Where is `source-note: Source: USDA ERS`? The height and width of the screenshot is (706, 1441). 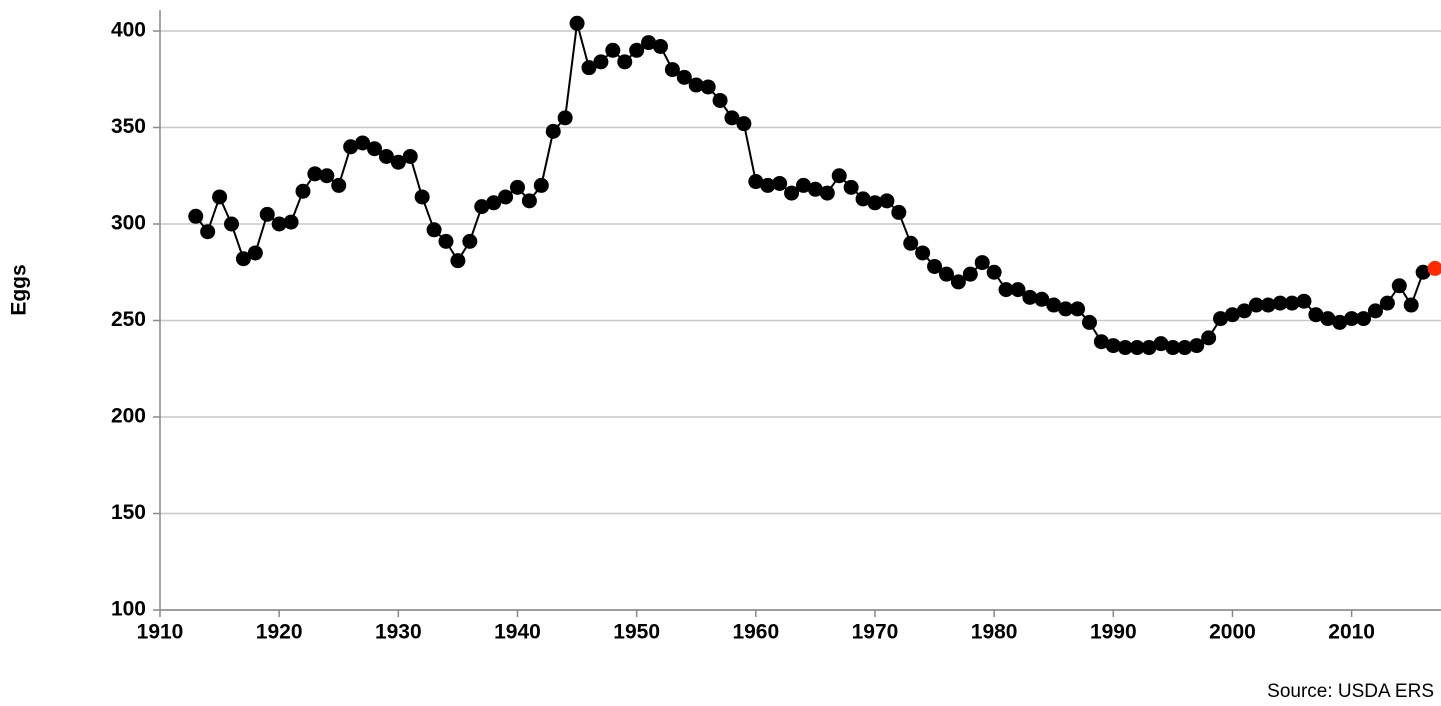
source-note: Source: USDA ERS is located at coordinates (1350, 691).